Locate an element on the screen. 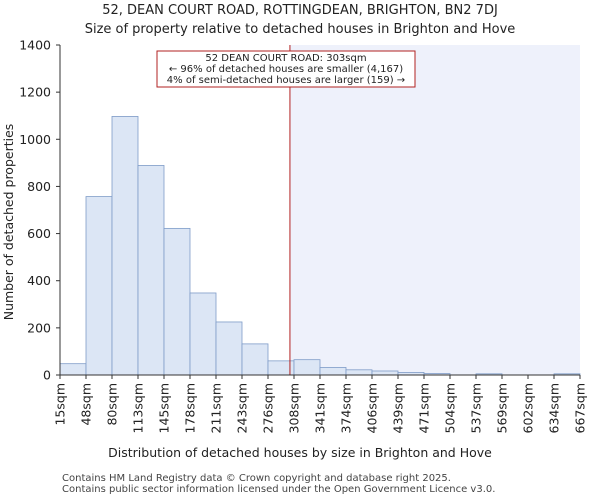 This screenshot has height=500, width=600. y-axis-label: Number of detached properties is located at coordinates (8, 222).